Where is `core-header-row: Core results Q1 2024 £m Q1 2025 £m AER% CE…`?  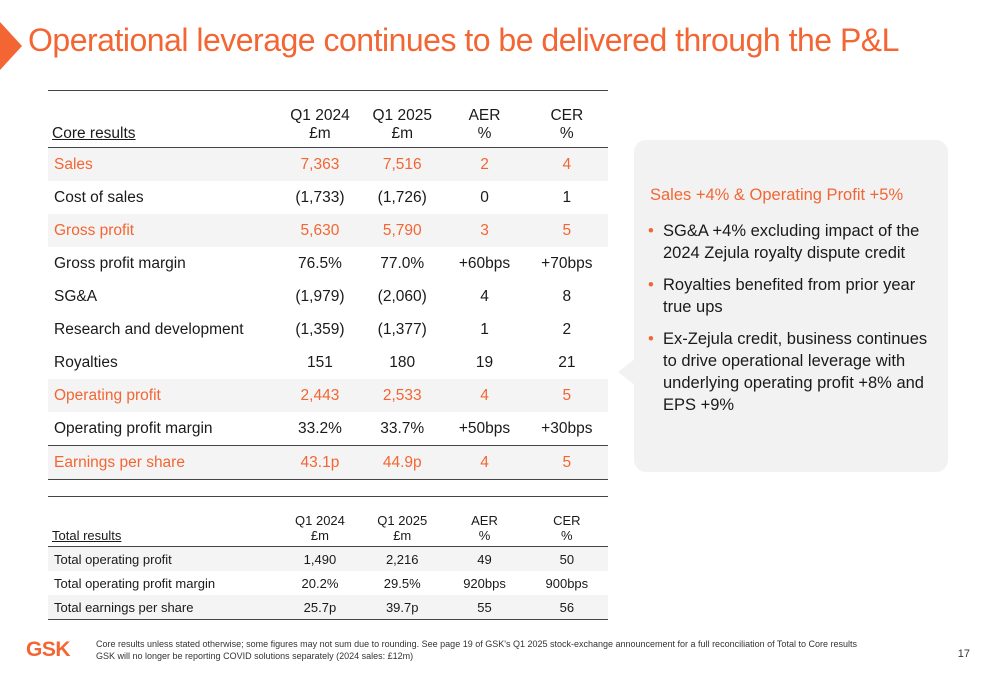 core-header-row: Core results Q1 2024 £m Q1 2025 £m AER% CE… is located at coordinates (328, 119).